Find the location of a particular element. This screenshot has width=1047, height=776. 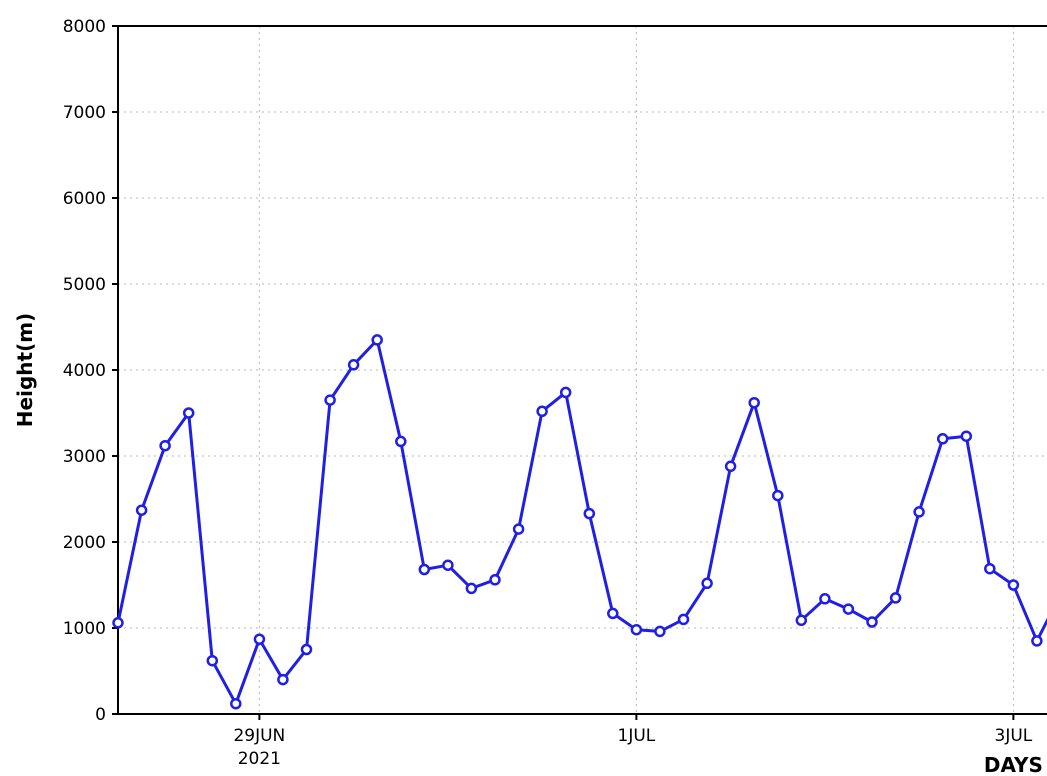

y-tick-label: 8000 is located at coordinates (84, 27).